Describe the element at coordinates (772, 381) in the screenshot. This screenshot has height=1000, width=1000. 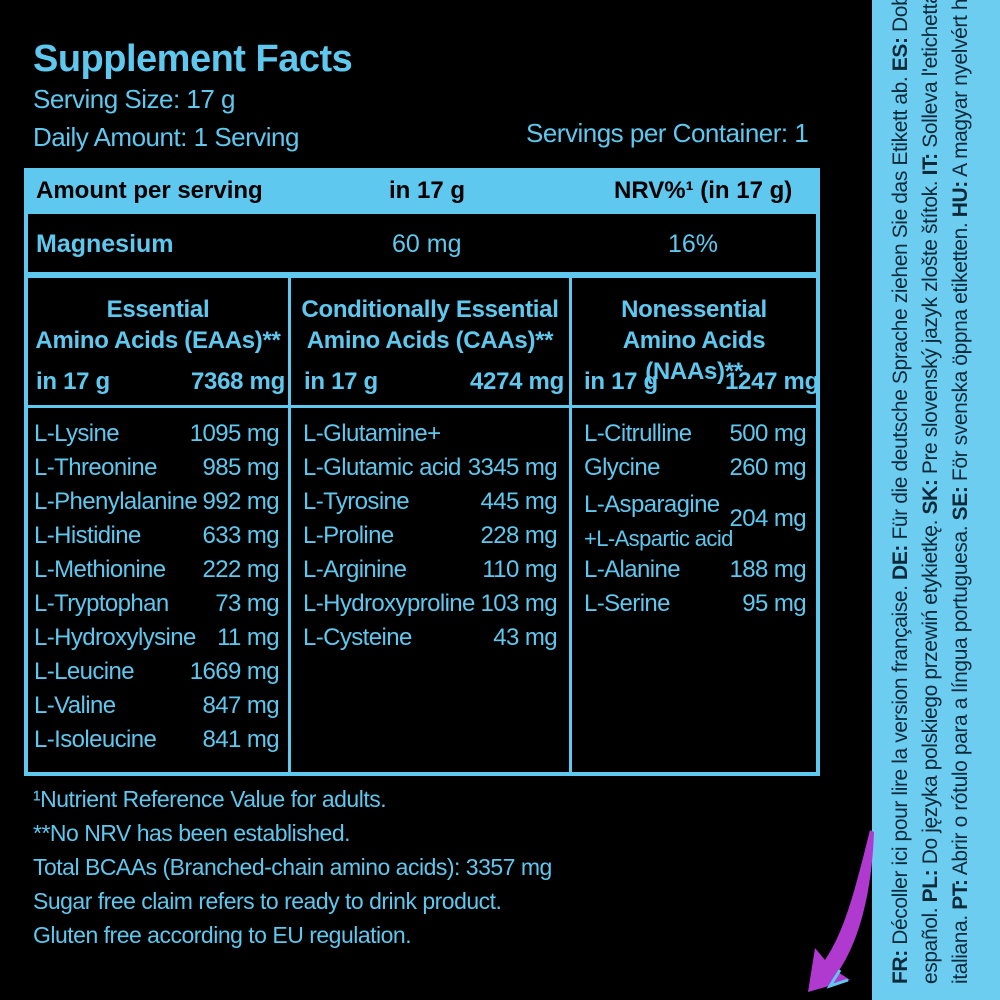
I see `naa-total-value: 1247 mg` at that location.